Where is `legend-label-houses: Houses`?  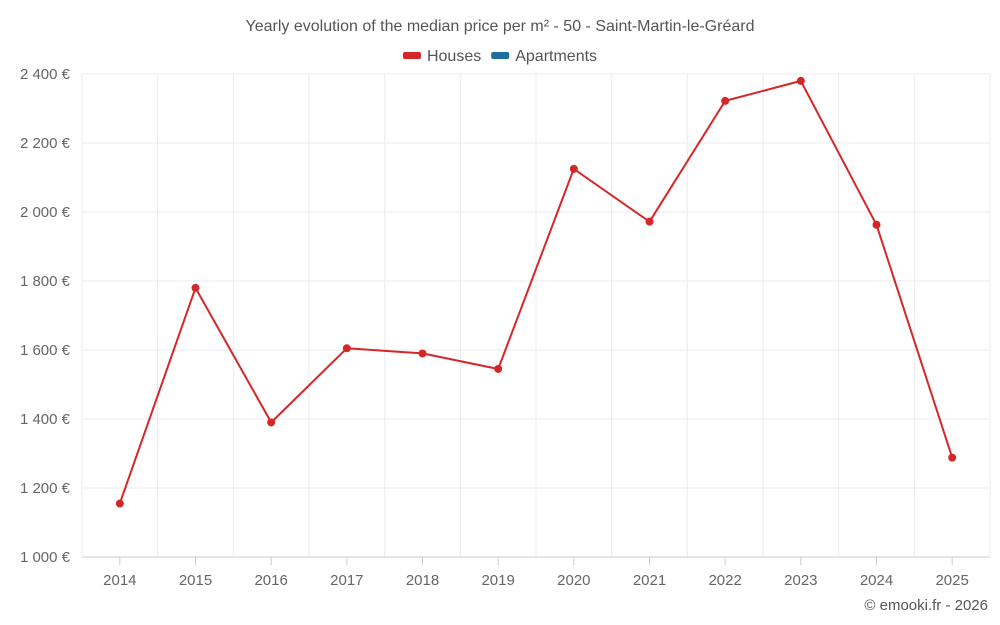 legend-label-houses: Houses is located at coordinates (454, 56).